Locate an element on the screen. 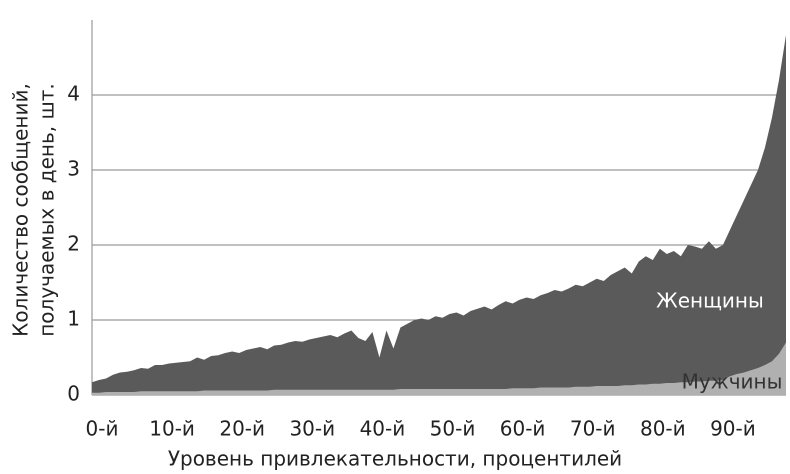  x-tick-label: 30-й is located at coordinates (312, 429).